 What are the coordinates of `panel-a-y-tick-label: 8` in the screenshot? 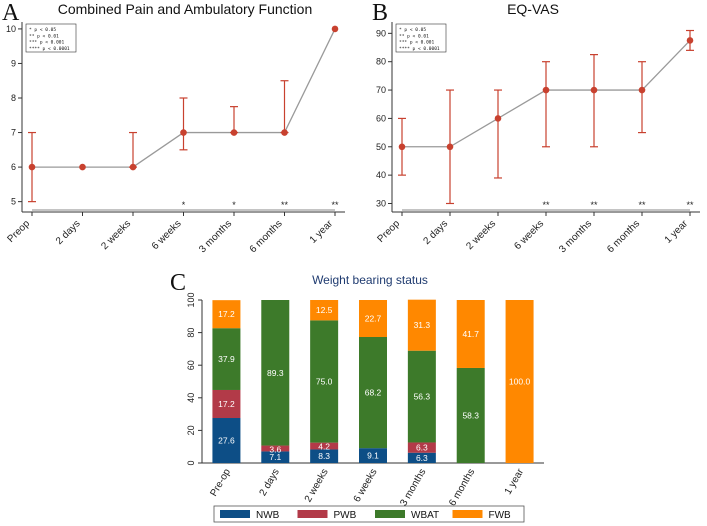 It's located at (13, 98).